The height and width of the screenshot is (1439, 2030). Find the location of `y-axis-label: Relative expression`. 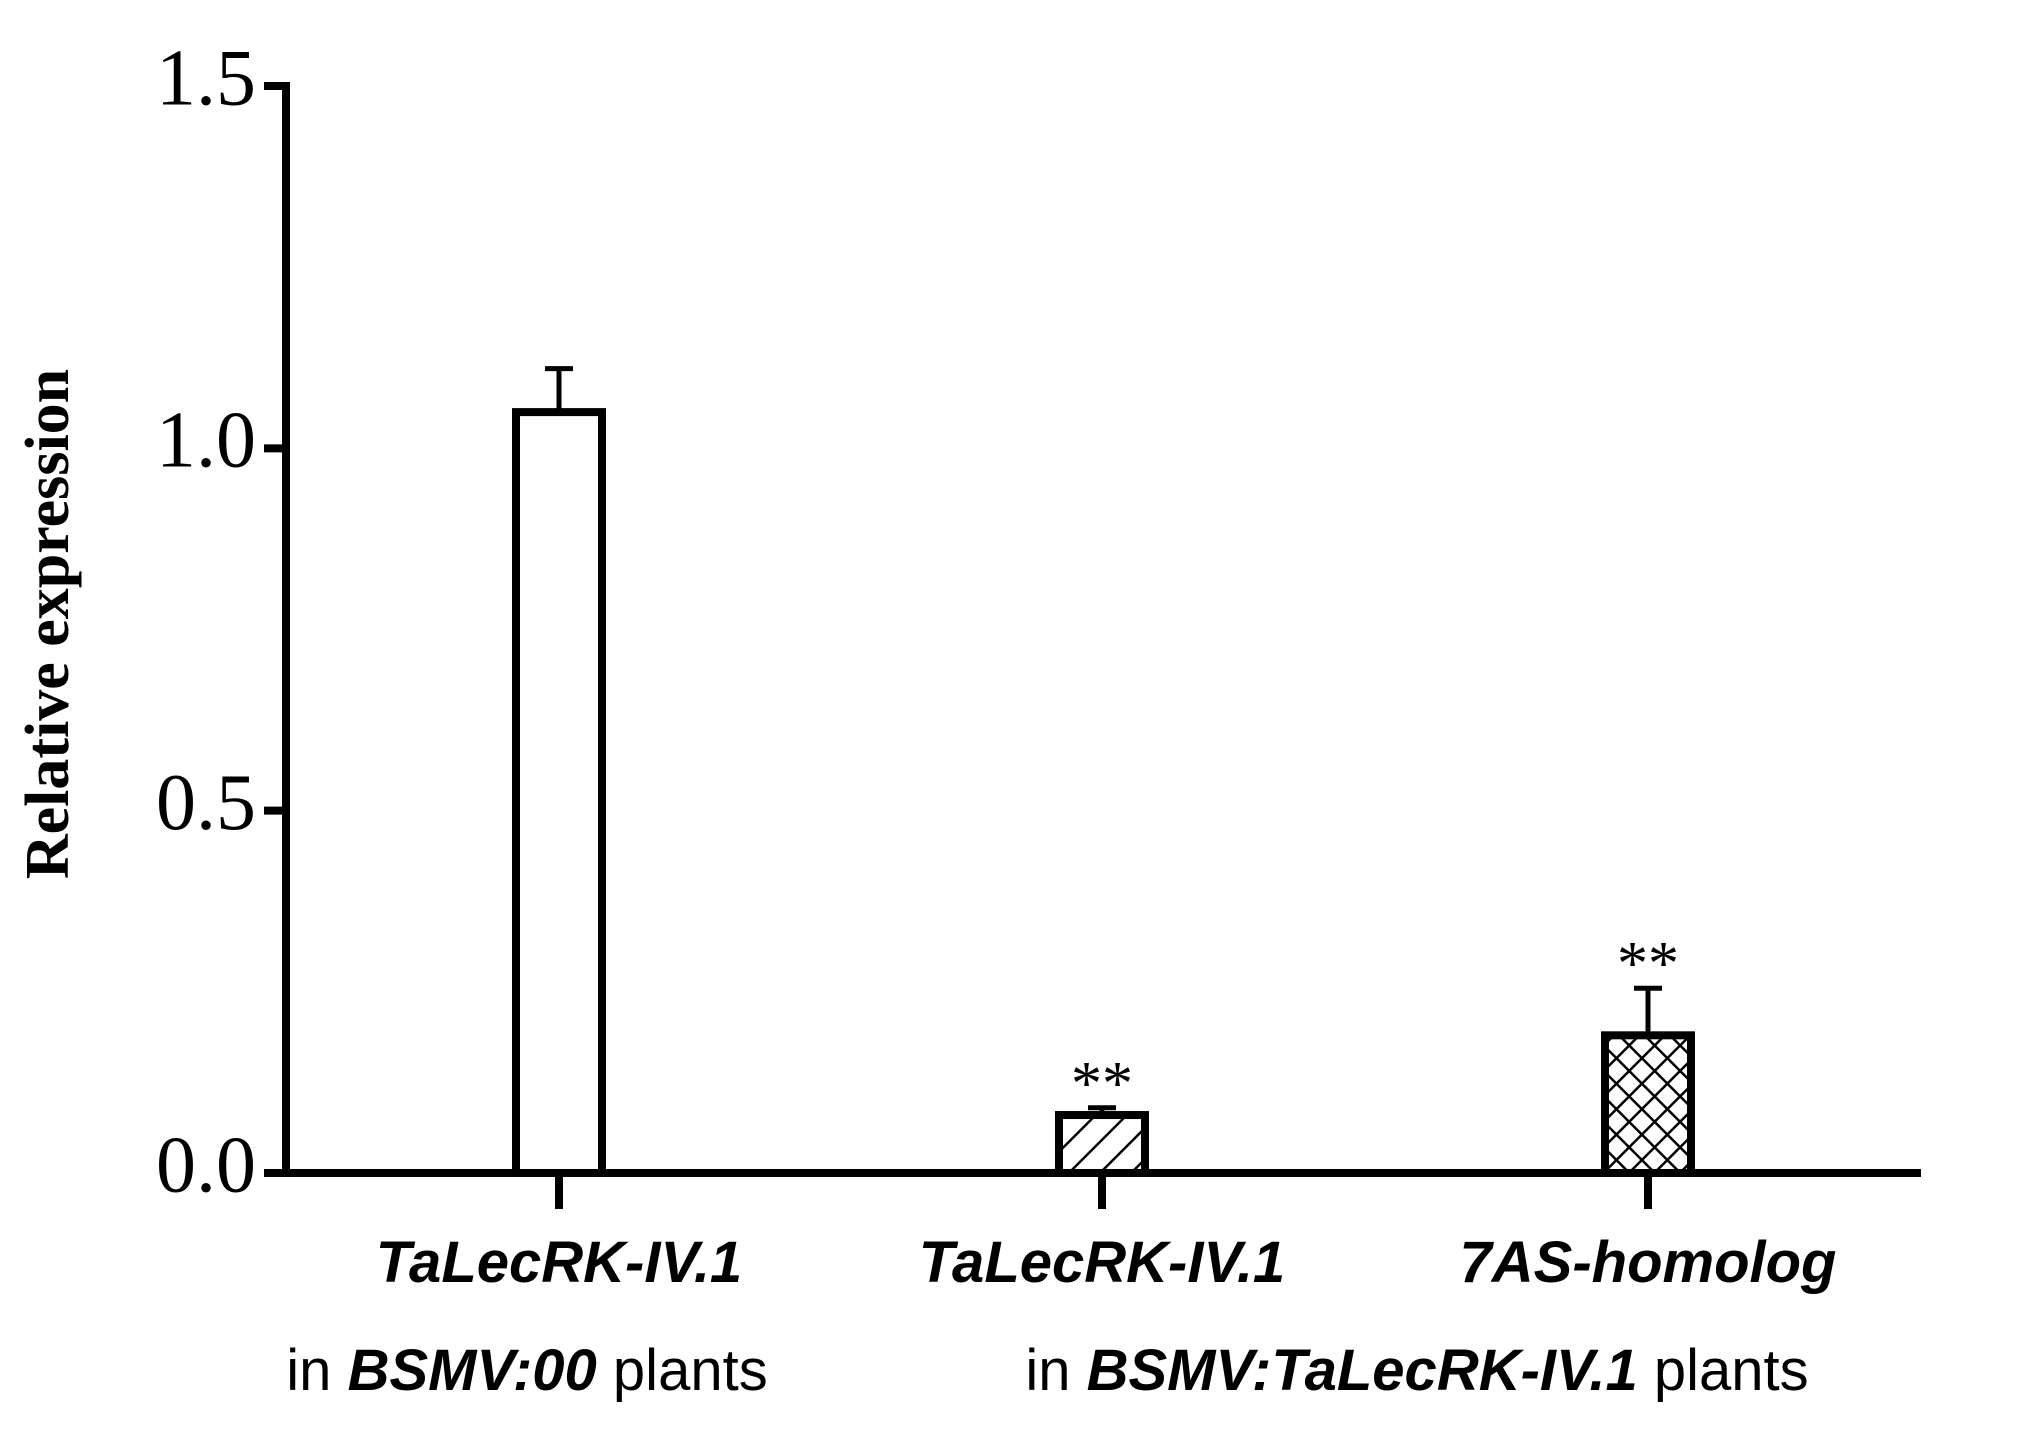

y-axis-label: Relative expression is located at coordinates (48, 624).